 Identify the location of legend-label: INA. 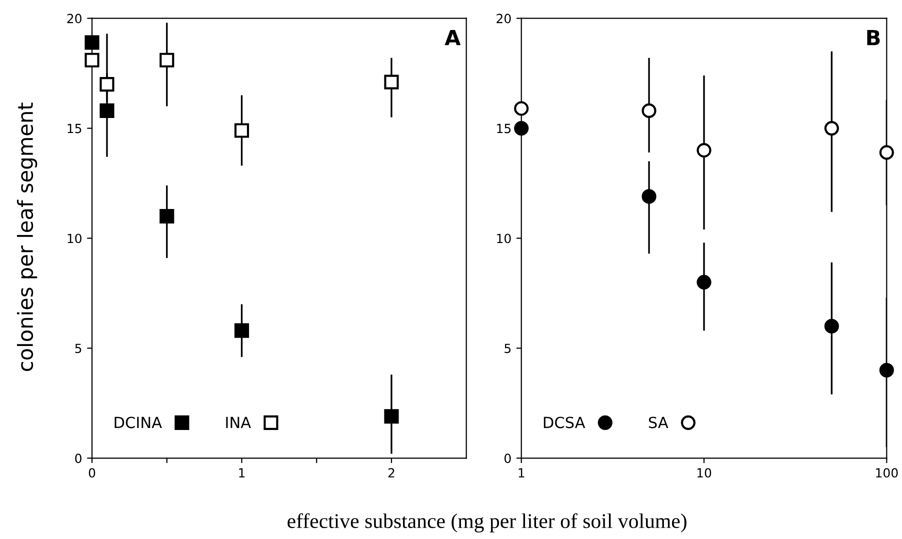
(238, 422).